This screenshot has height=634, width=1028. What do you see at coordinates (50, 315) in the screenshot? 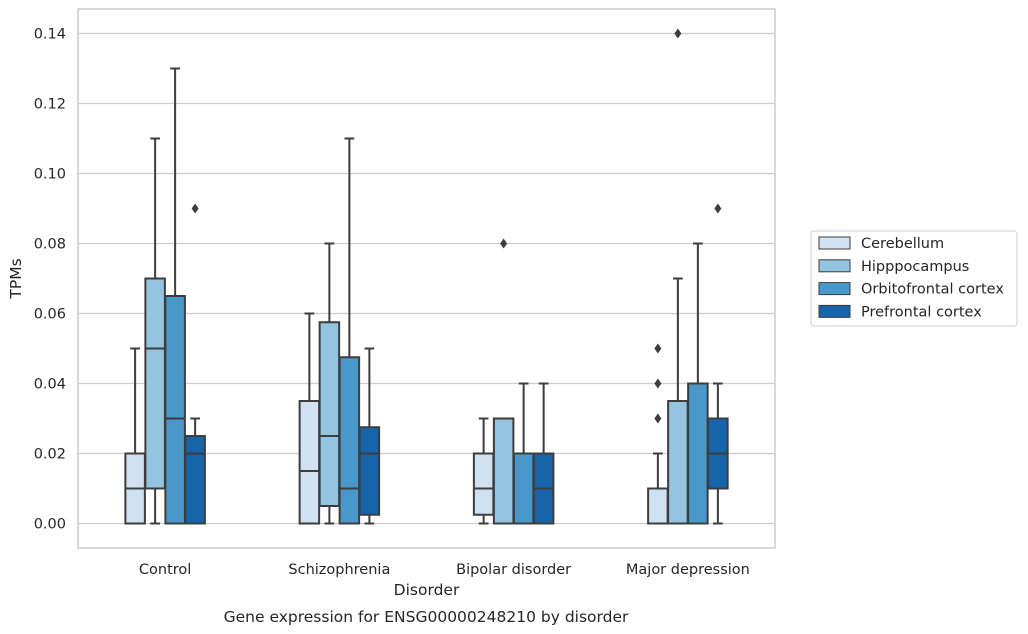
I see `y-tick-label: 0.06` at bounding box center [50, 315].